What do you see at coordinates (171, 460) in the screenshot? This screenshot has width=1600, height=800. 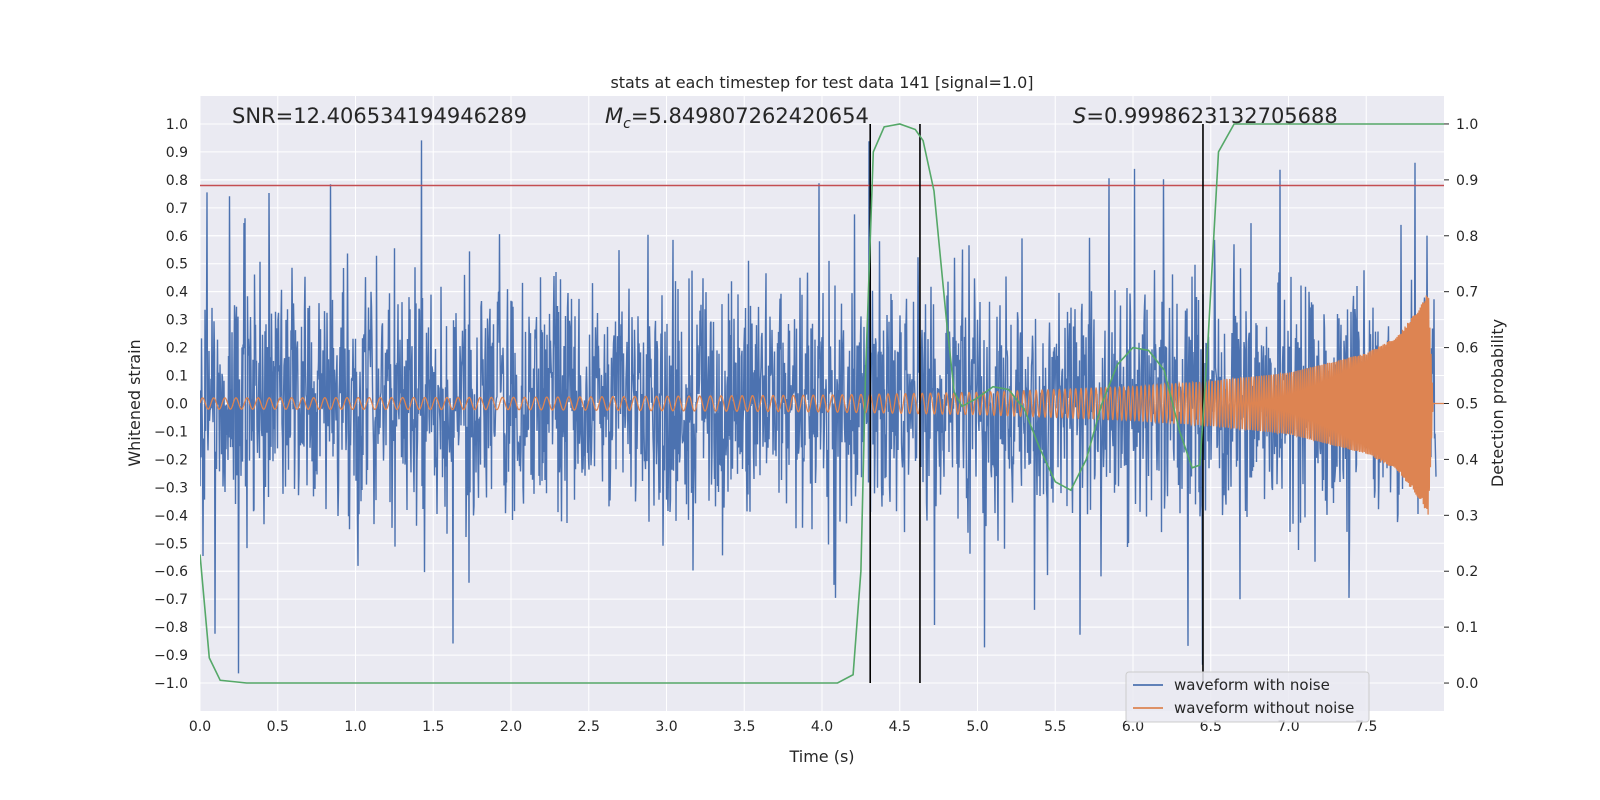 I see `y-tick-label: −0.2` at bounding box center [171, 460].